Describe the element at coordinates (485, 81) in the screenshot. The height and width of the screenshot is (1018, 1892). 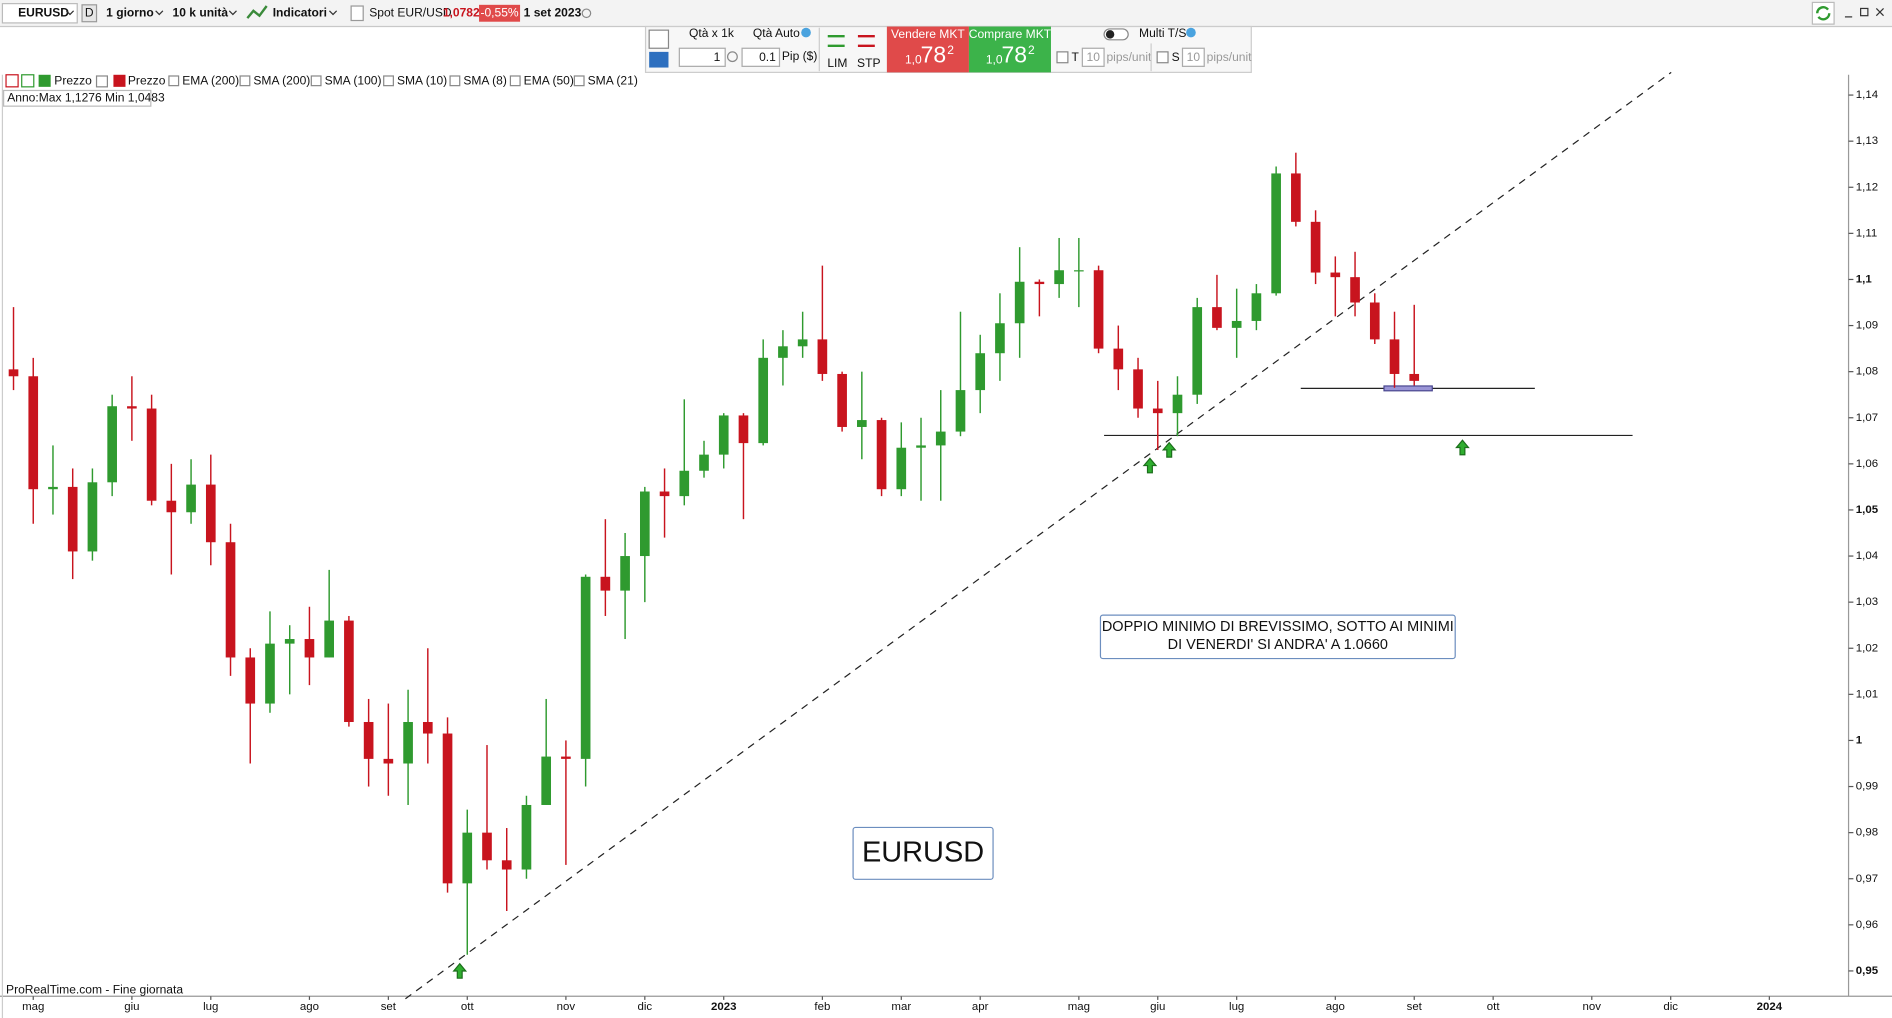
I see `indicator-label: SMA (8)` at that location.